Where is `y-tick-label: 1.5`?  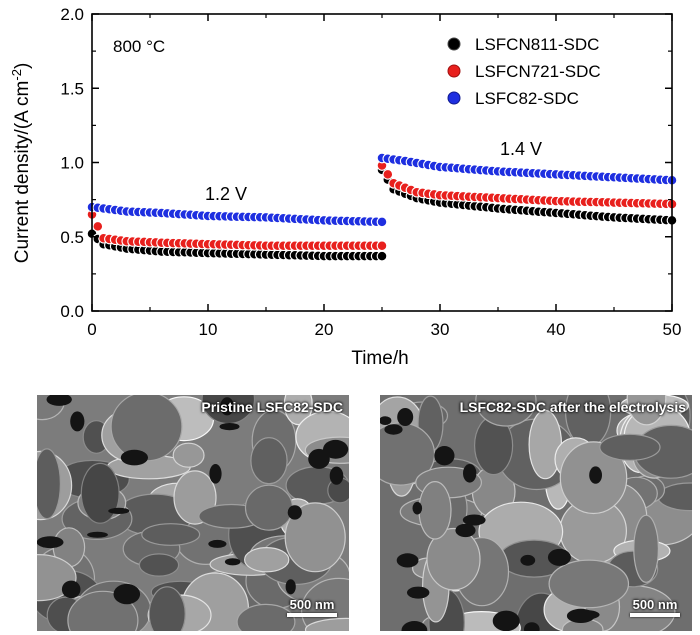
y-tick-label: 1.5 is located at coordinates (72, 88).